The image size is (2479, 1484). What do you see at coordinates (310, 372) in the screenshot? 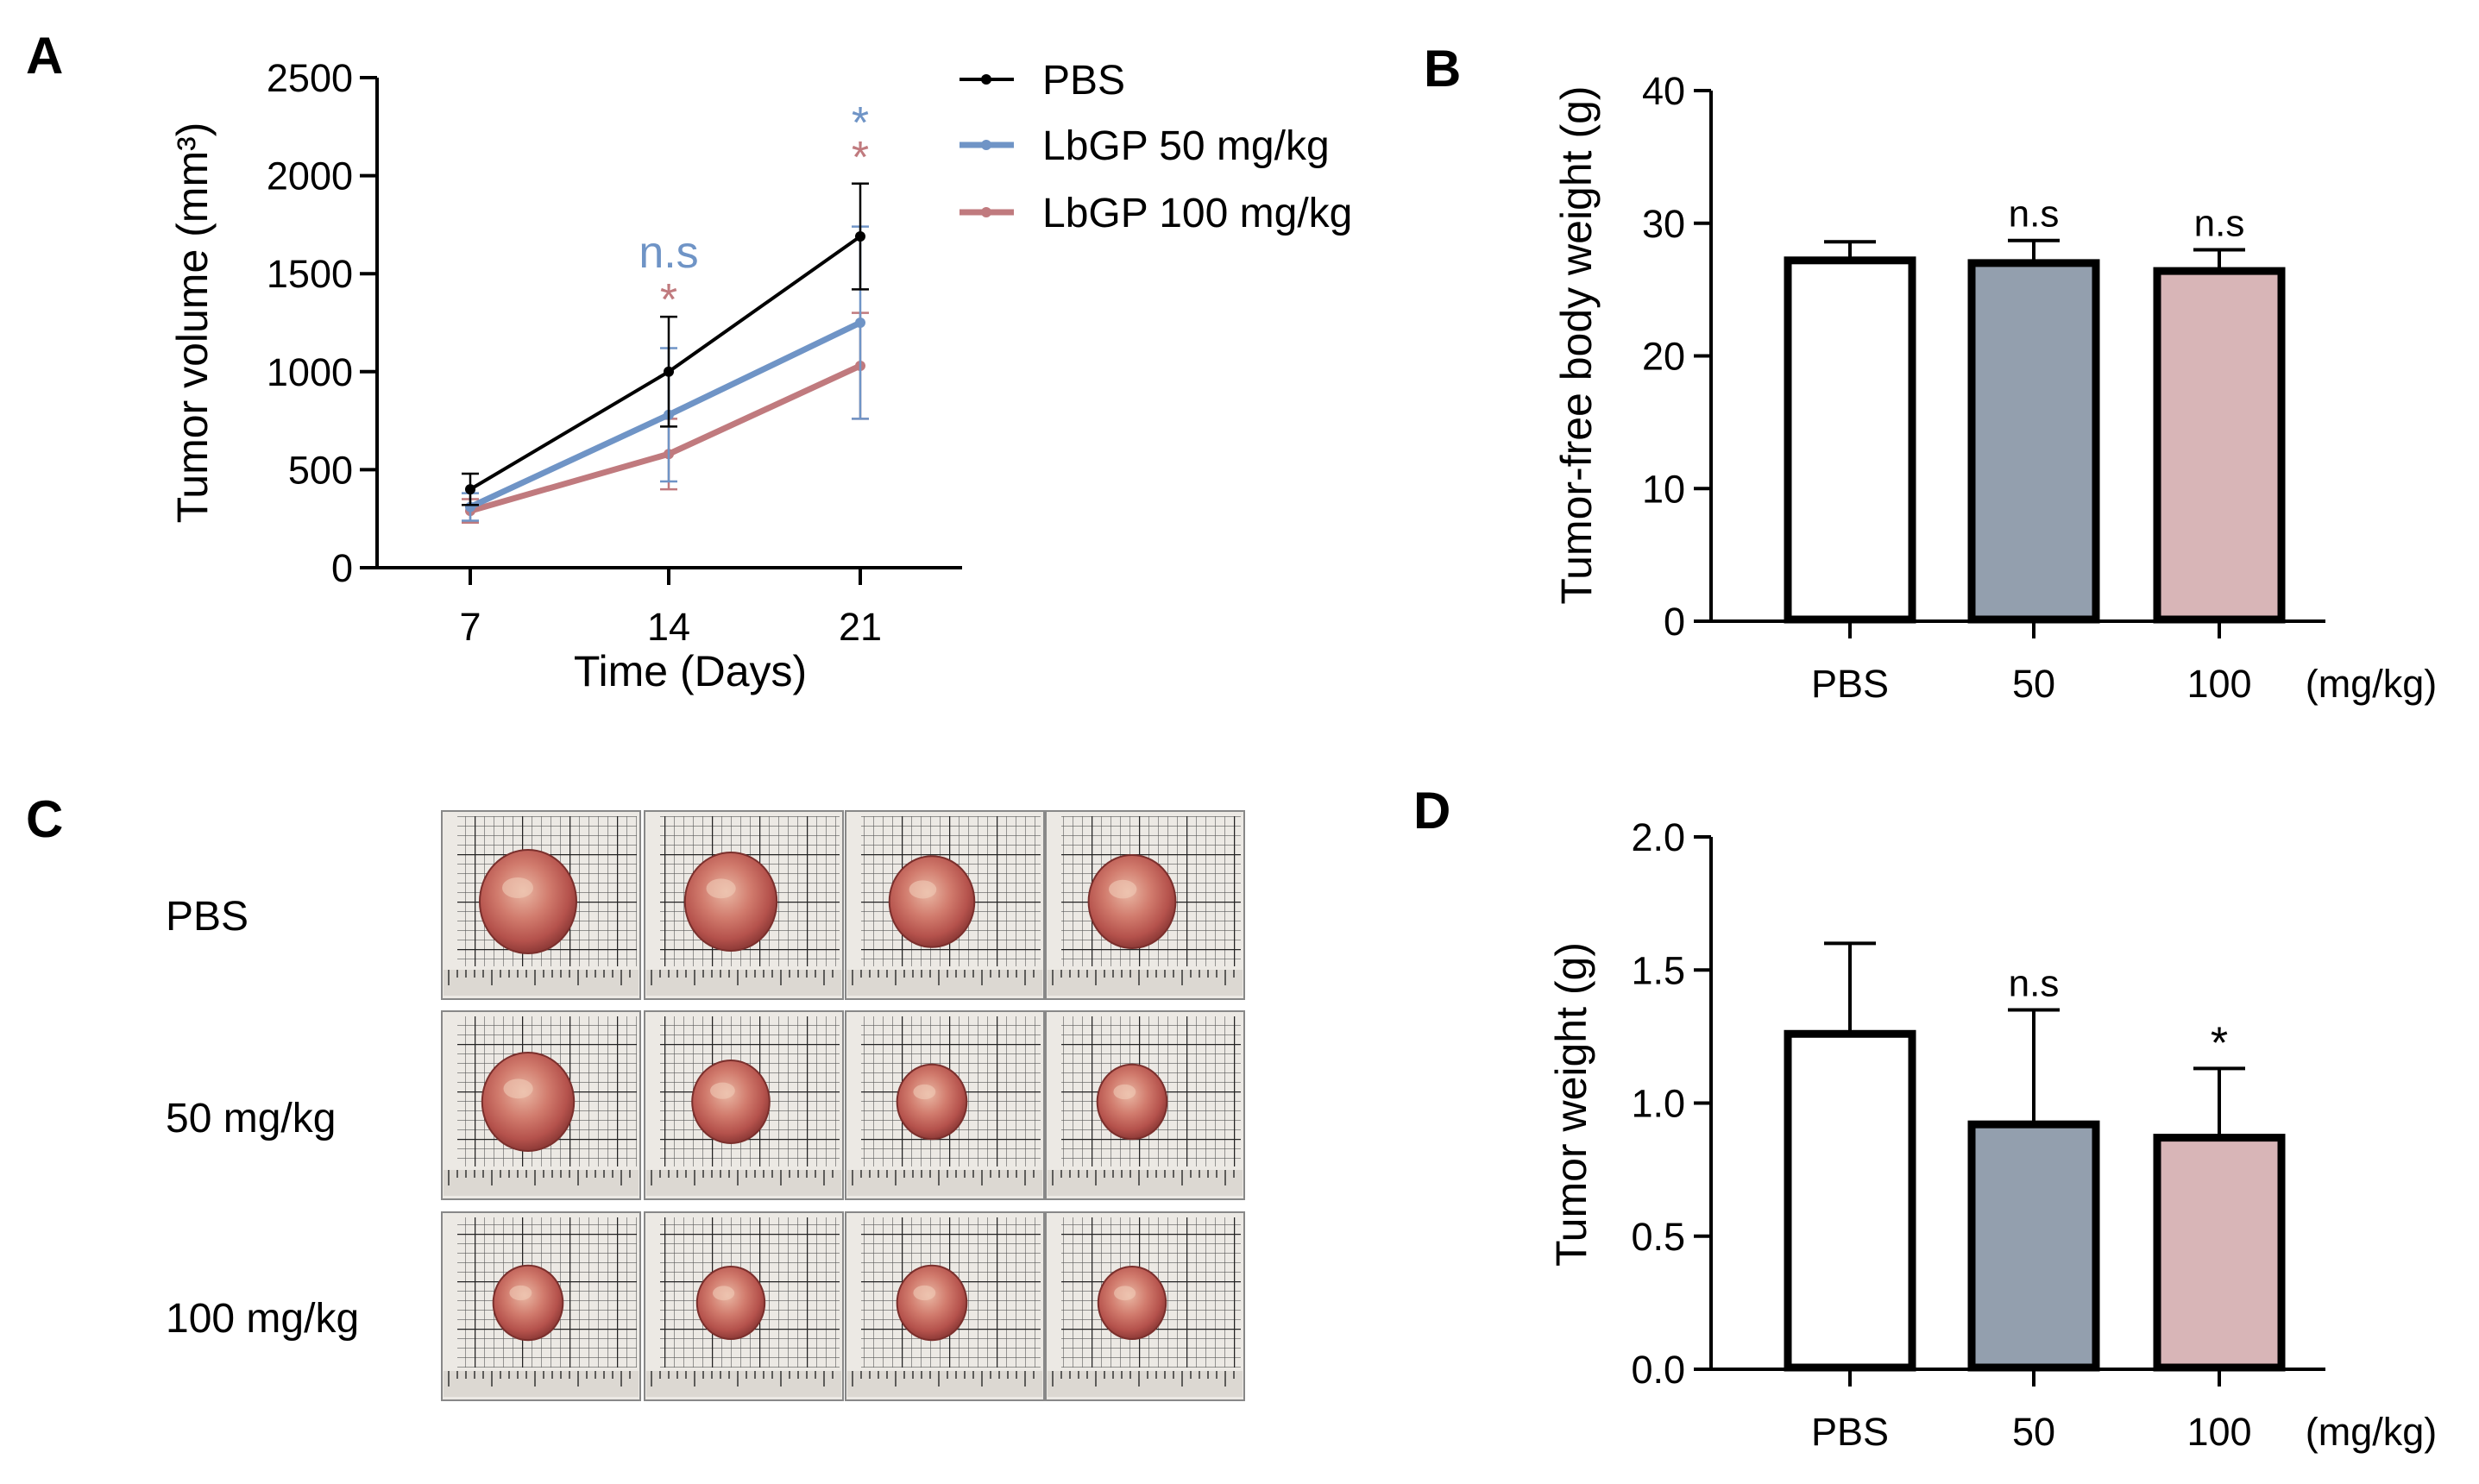
I see `panel-a-y-tick-label: 1000` at bounding box center [310, 372].